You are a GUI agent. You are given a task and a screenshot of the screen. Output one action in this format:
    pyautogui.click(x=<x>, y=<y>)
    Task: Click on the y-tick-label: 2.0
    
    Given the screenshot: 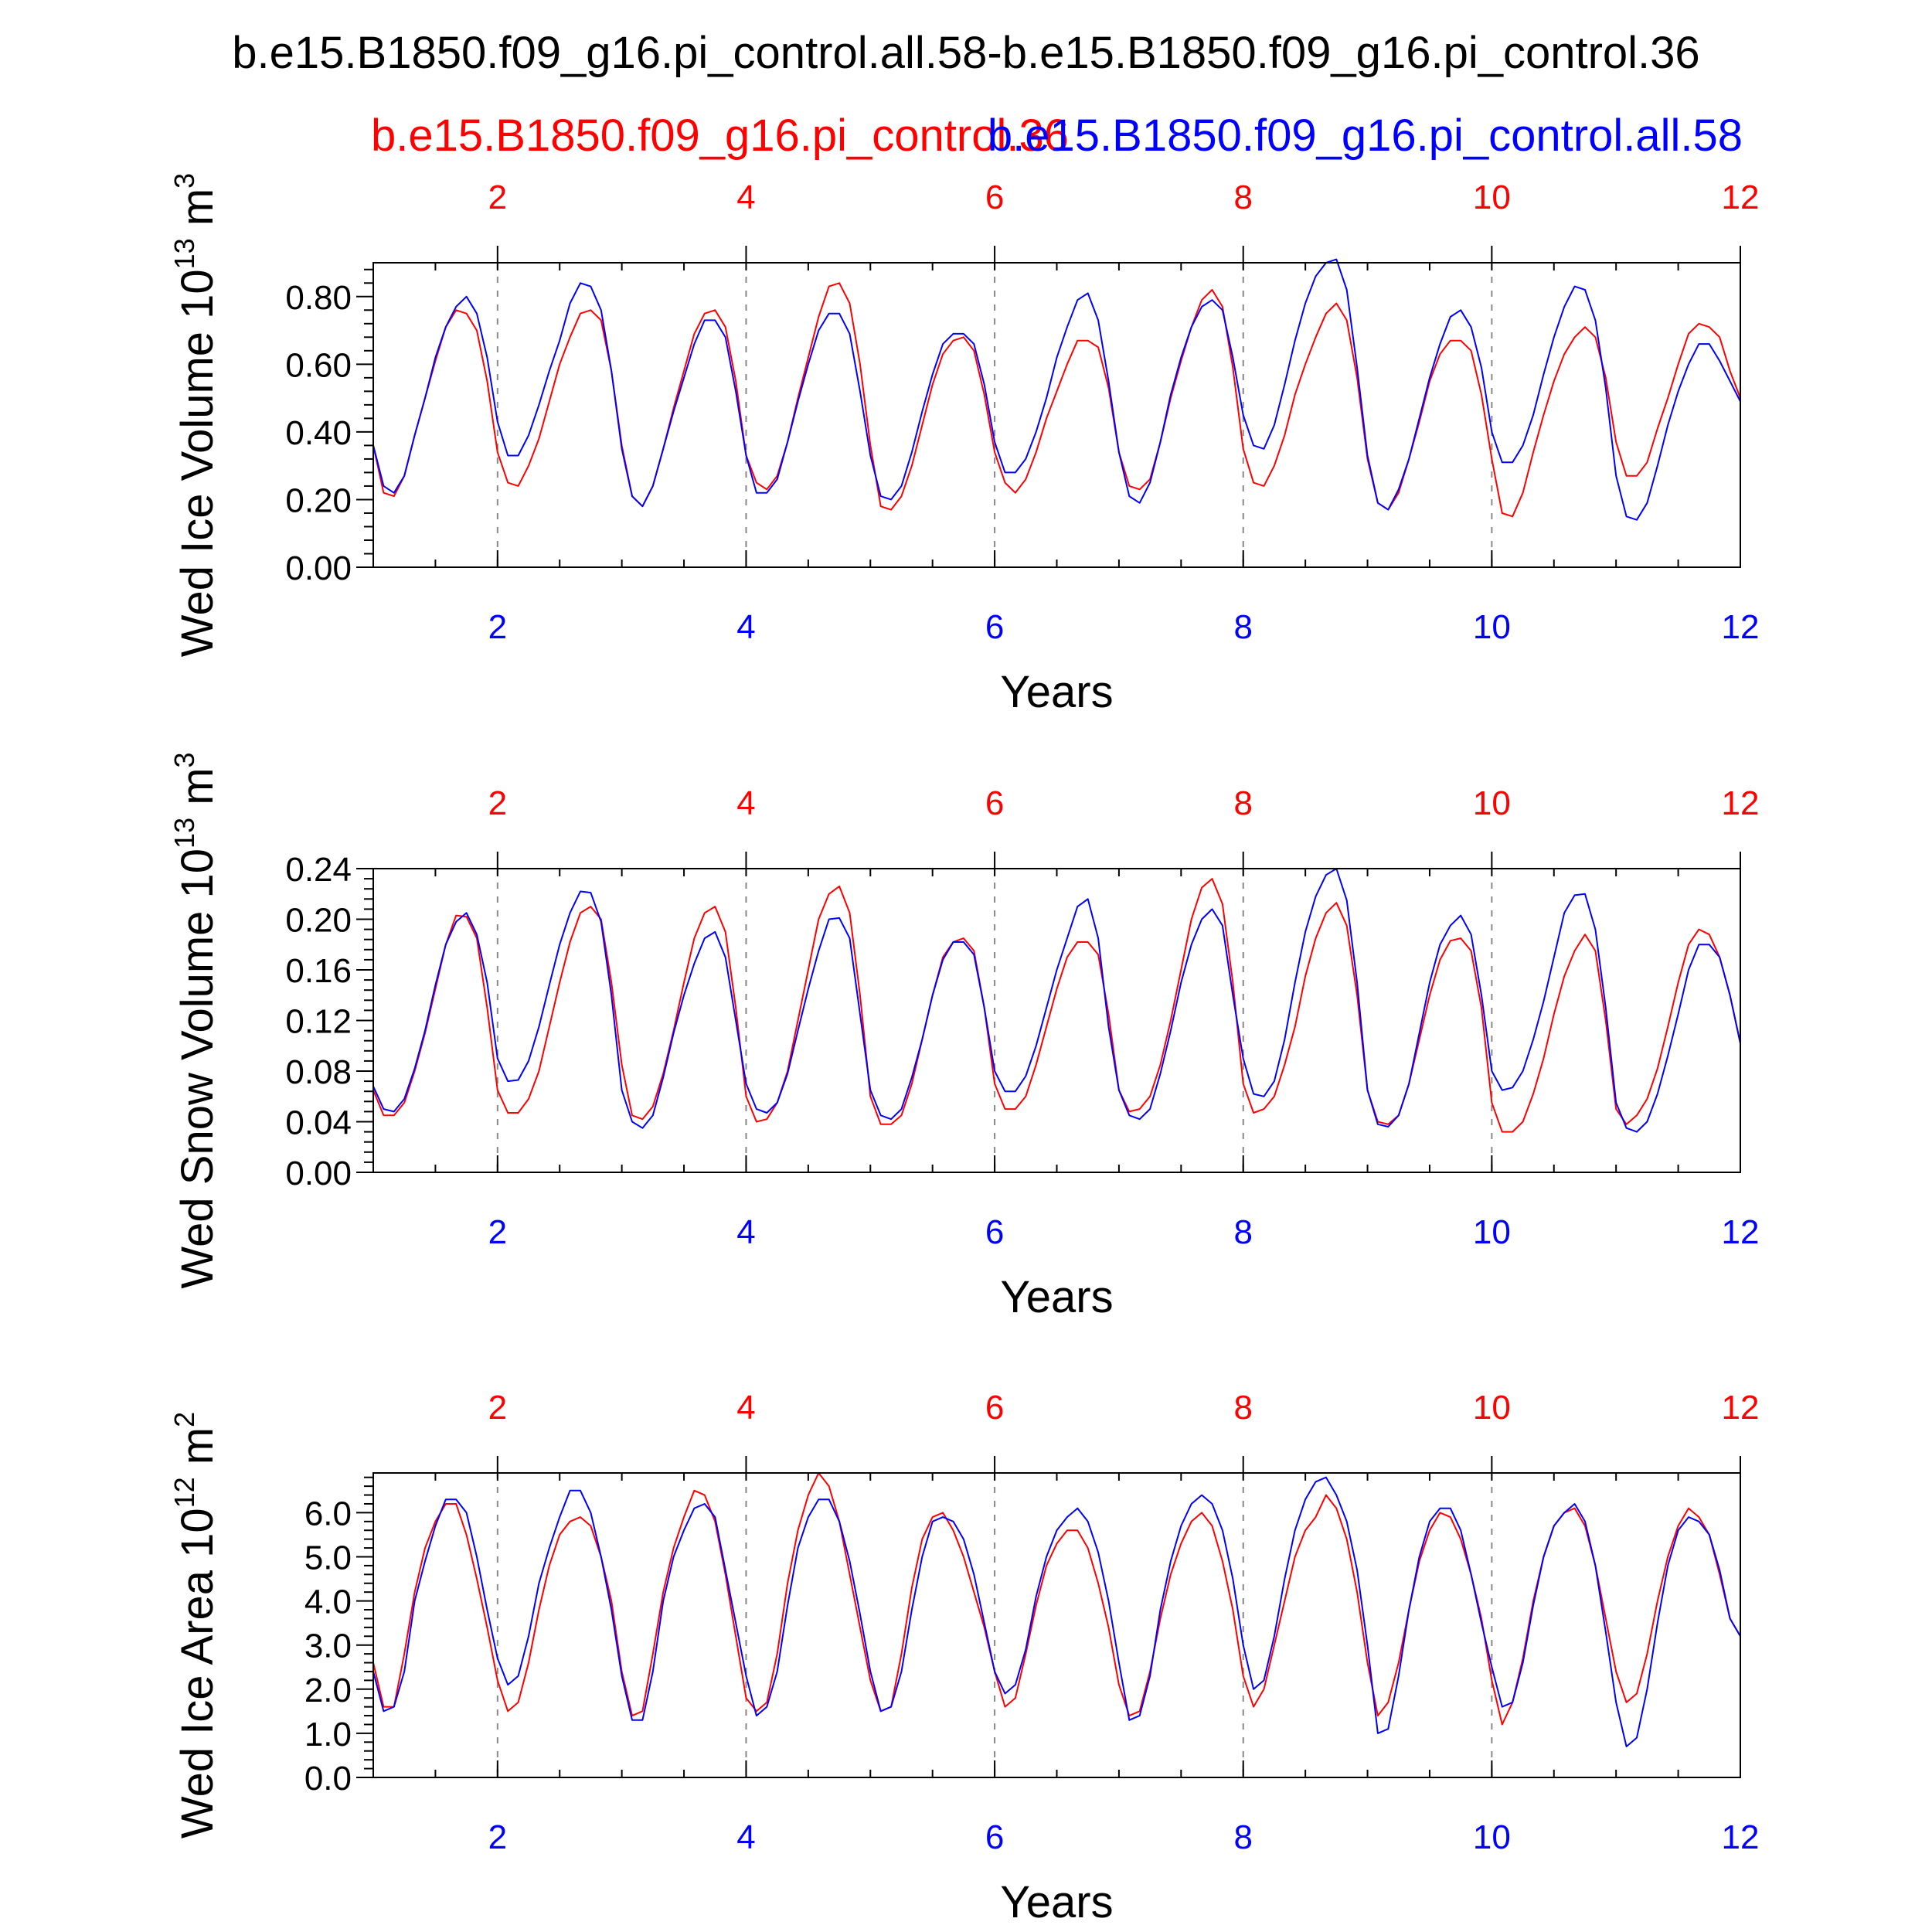 What is the action you would take?
    pyautogui.click(x=328, y=1690)
    